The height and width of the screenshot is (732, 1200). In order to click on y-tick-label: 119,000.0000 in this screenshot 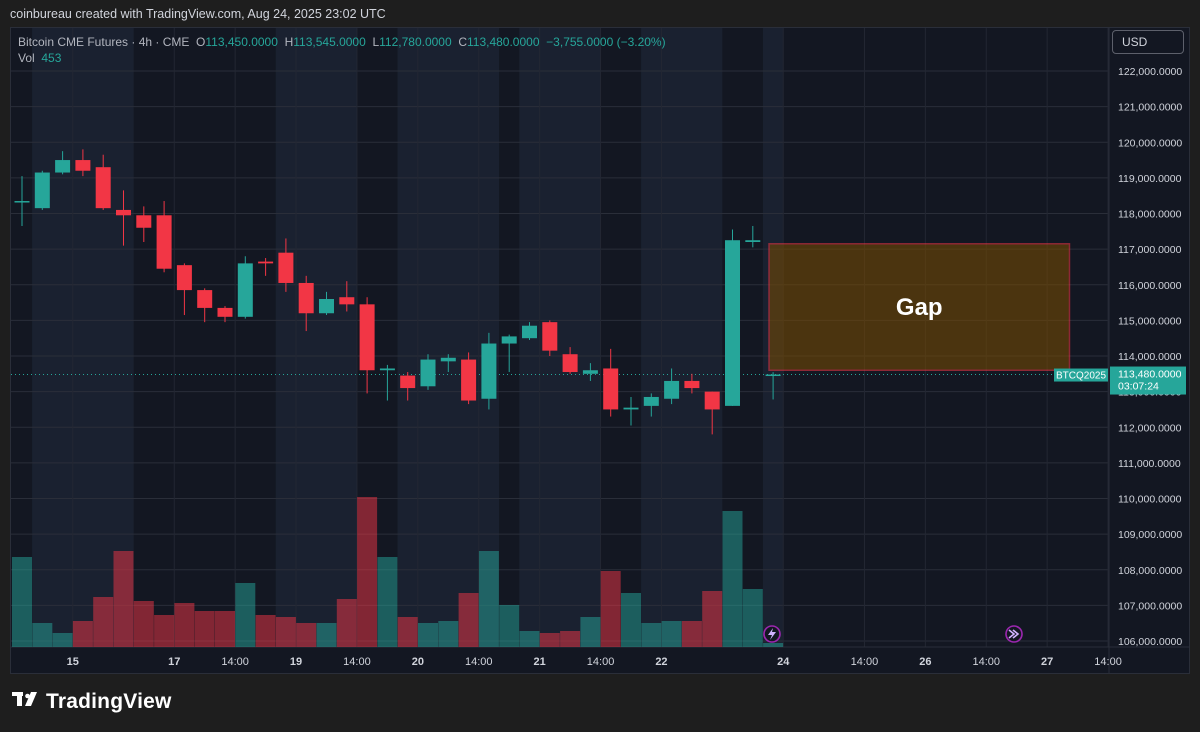, I will do `click(1150, 179)`.